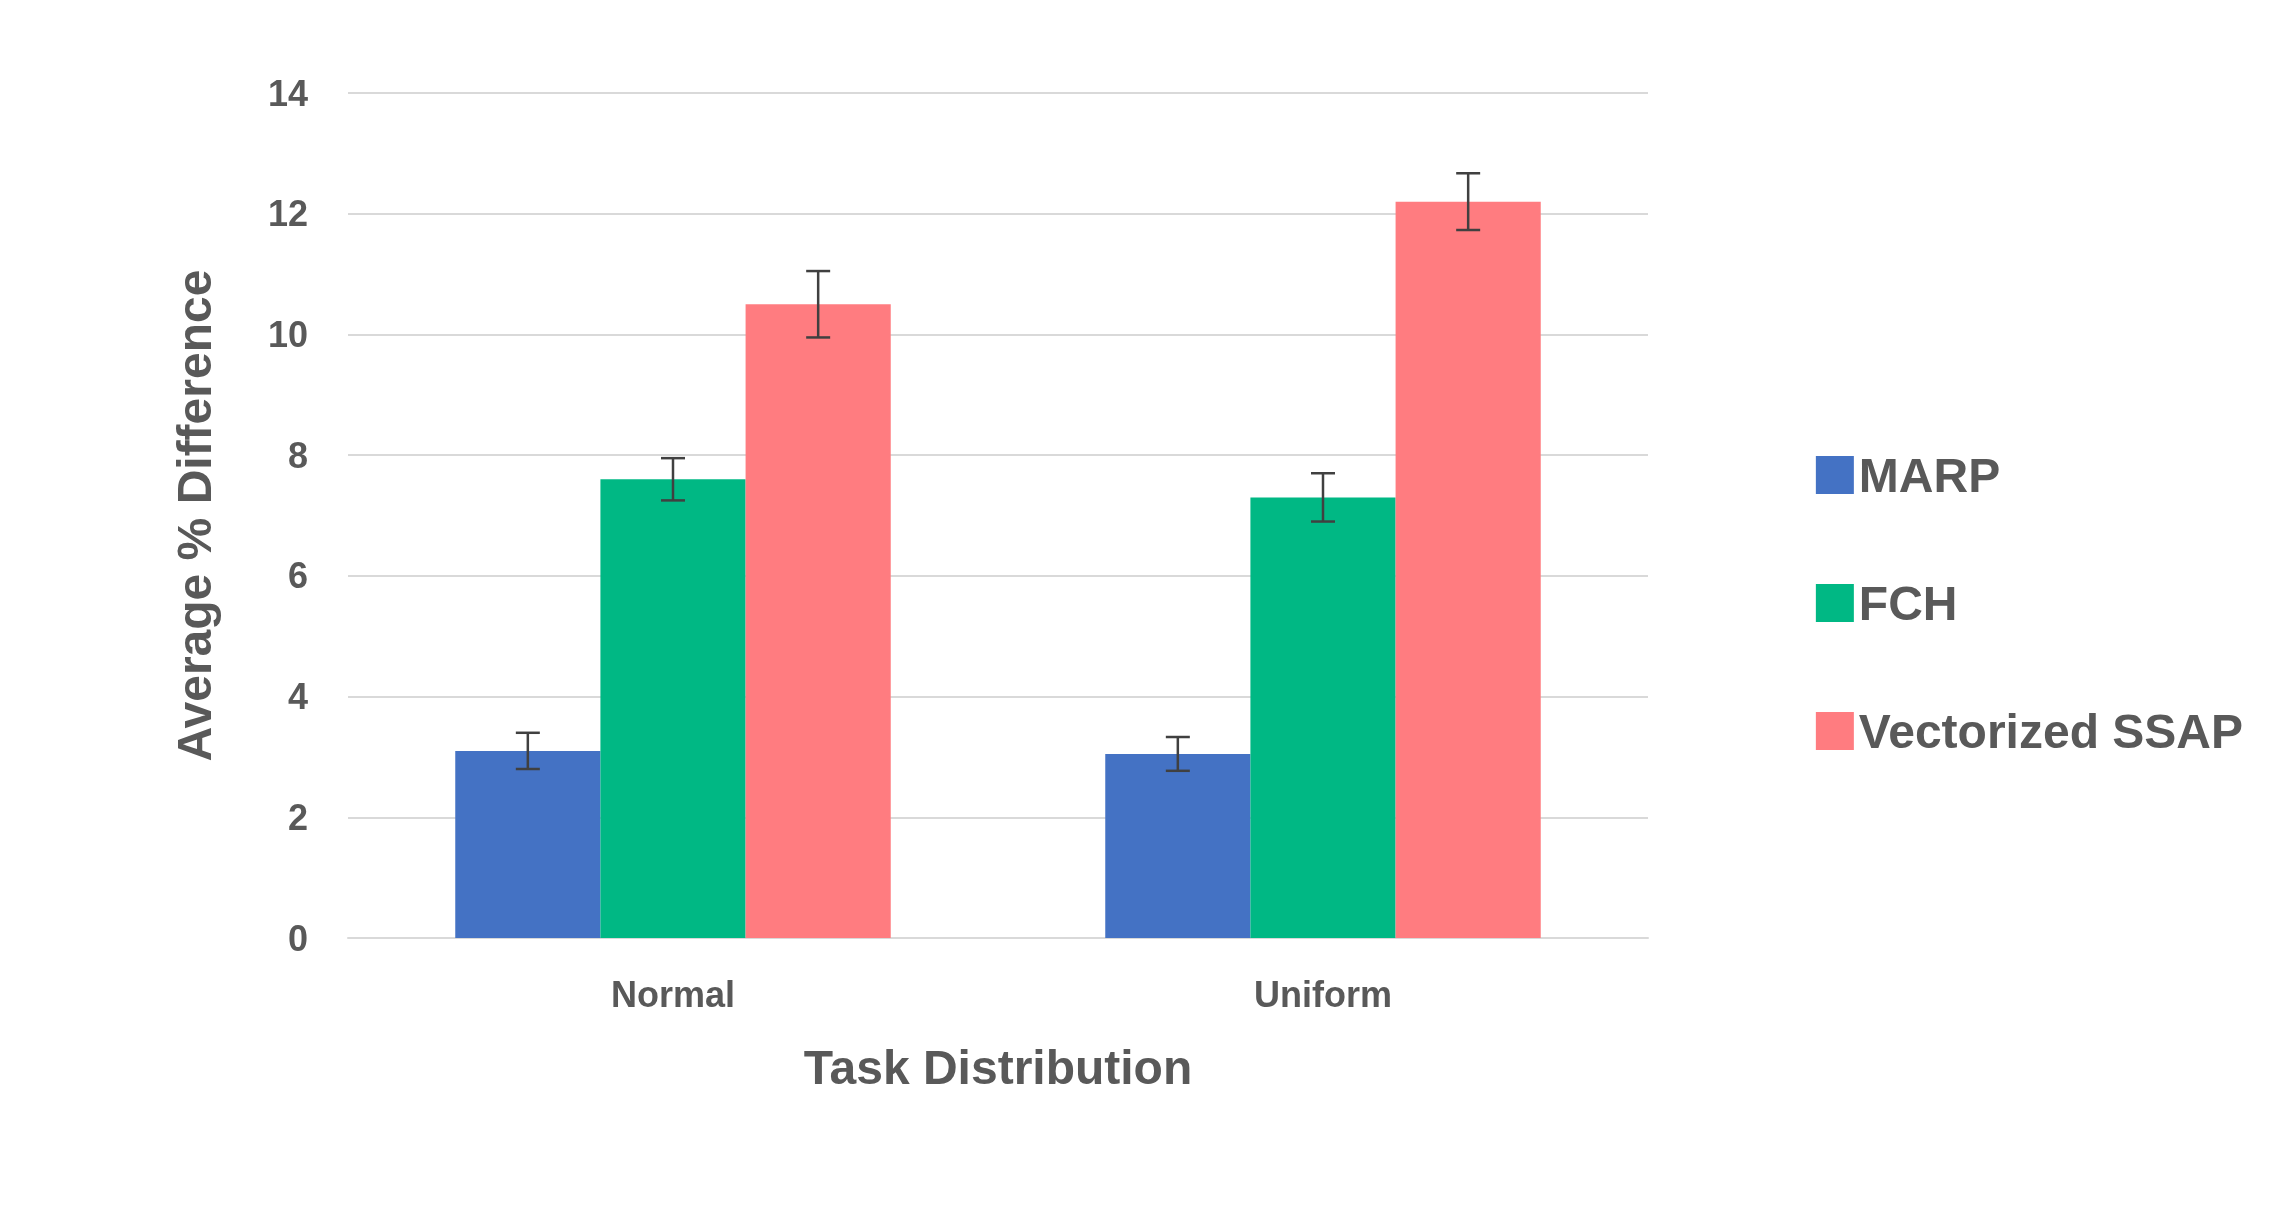 The height and width of the screenshot is (1211, 2291). I want to click on legend-label: FCH, so click(1908, 603).